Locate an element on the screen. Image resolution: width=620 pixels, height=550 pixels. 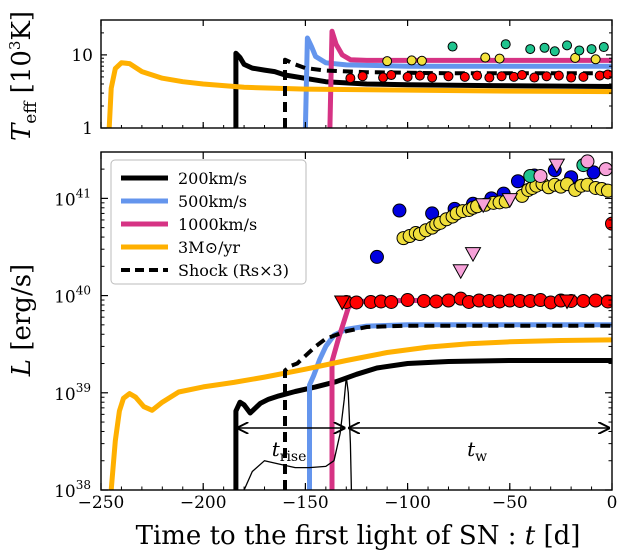
top-markers-group is located at coordinates (478, 61).